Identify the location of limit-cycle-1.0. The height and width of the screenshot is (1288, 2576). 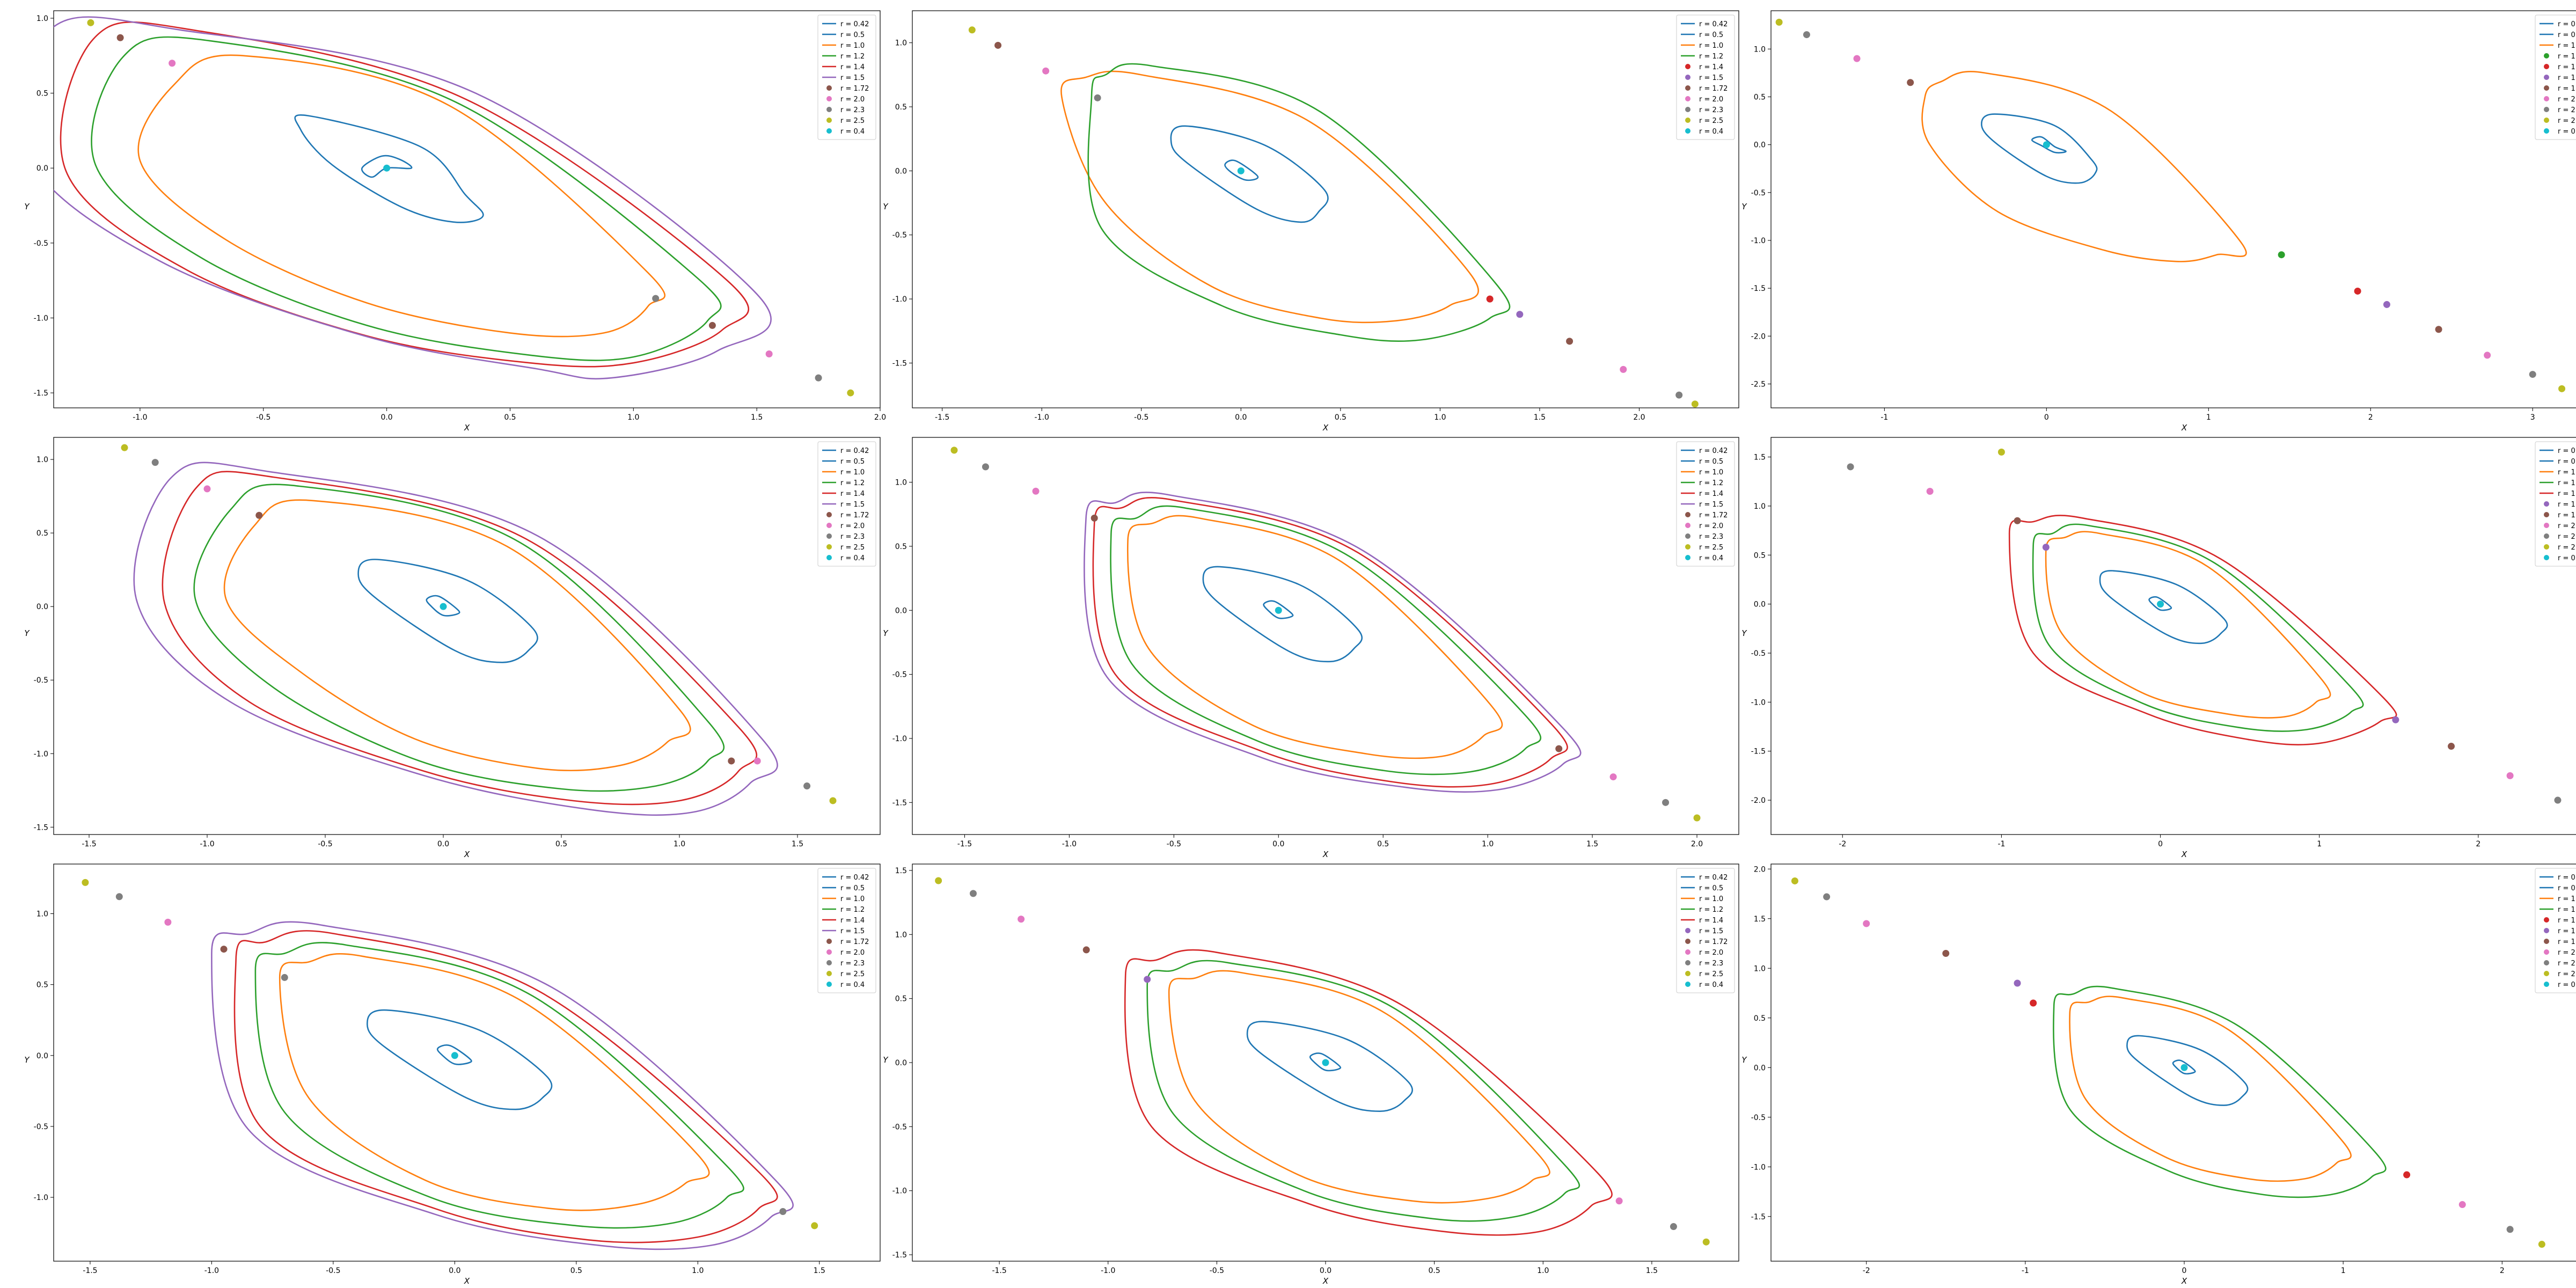
(2188, 625).